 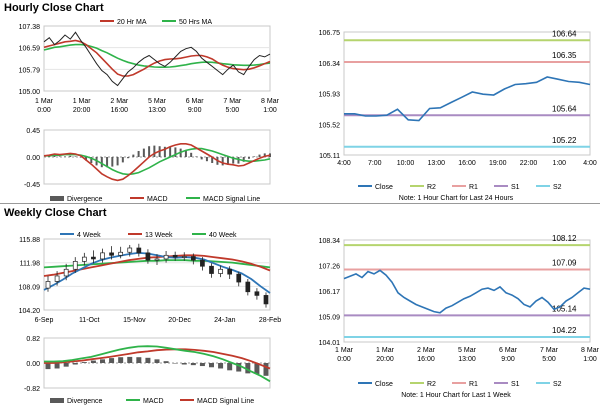 What do you see at coordinates (456, 395) in the screenshot?
I see `chart-note: Note: 1 Hour Chart for Last 1 Week` at bounding box center [456, 395].